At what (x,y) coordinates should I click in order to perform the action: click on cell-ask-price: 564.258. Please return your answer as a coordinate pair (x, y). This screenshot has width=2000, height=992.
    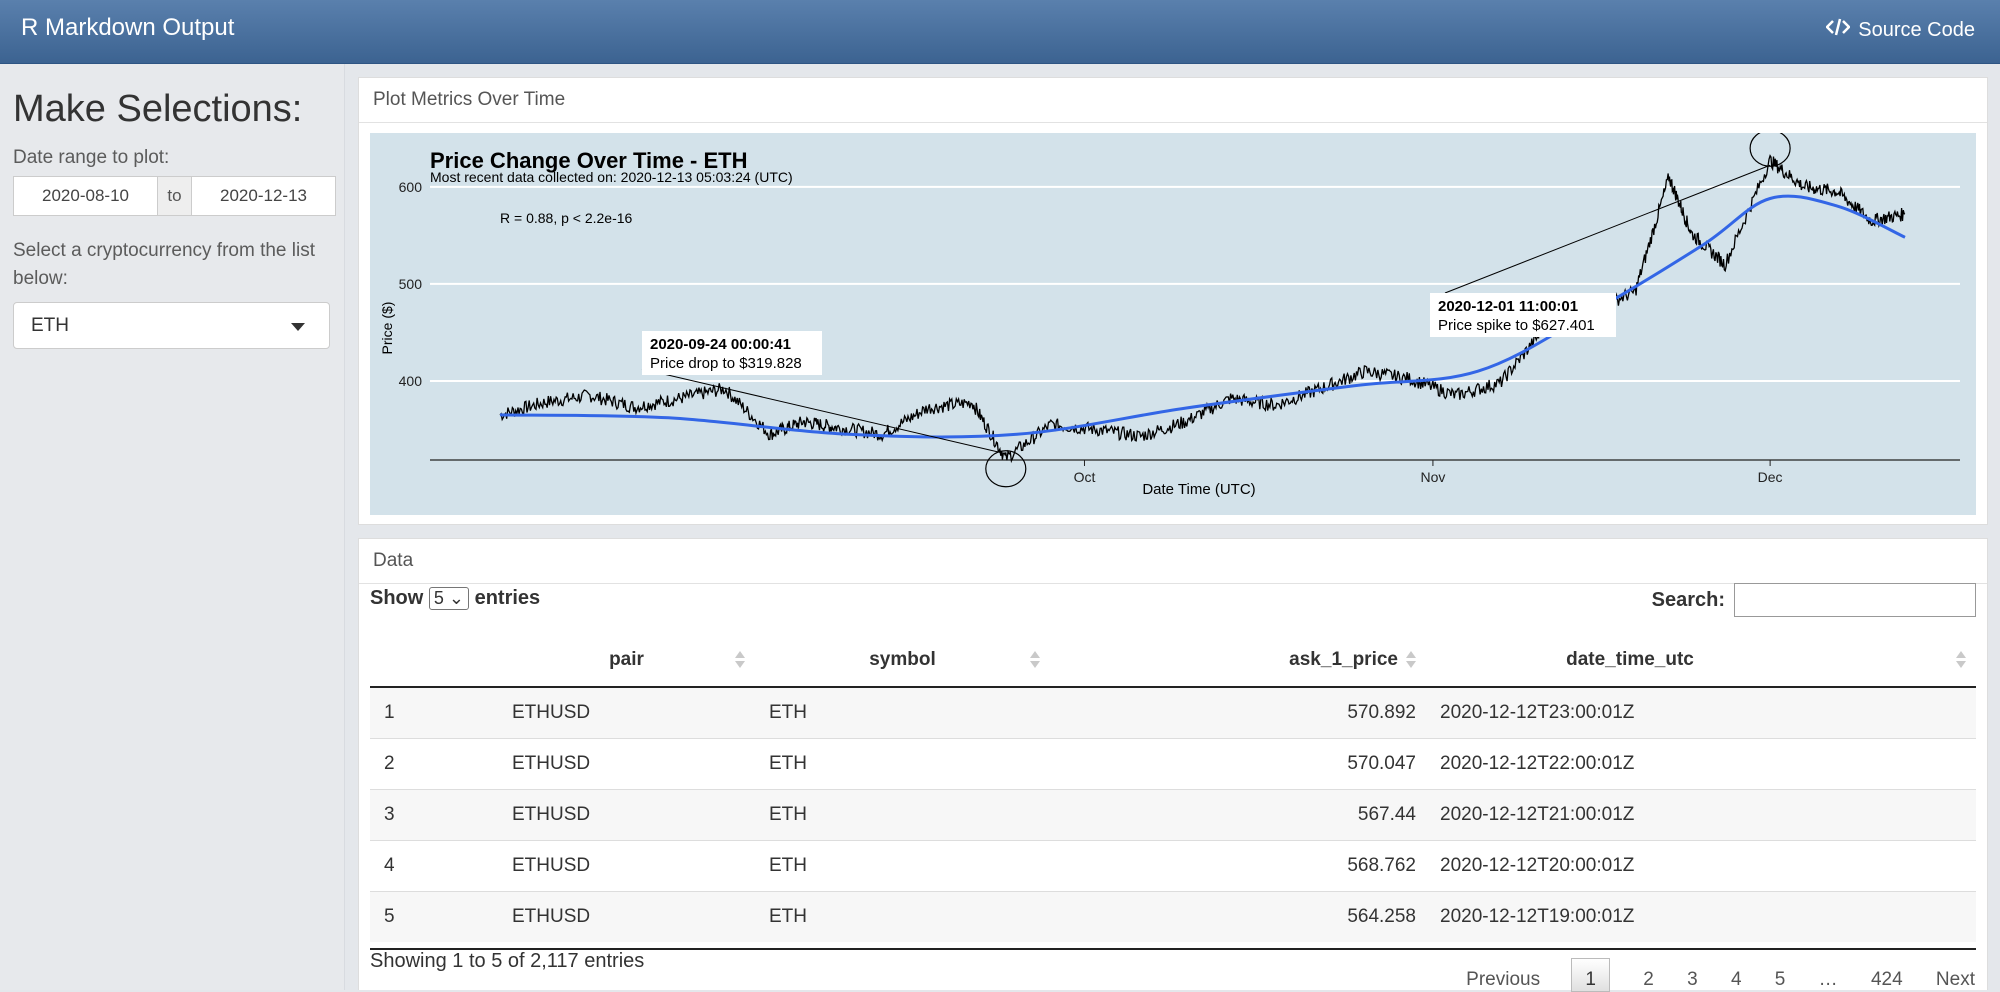
    Looking at the image, I should click on (1238, 916).